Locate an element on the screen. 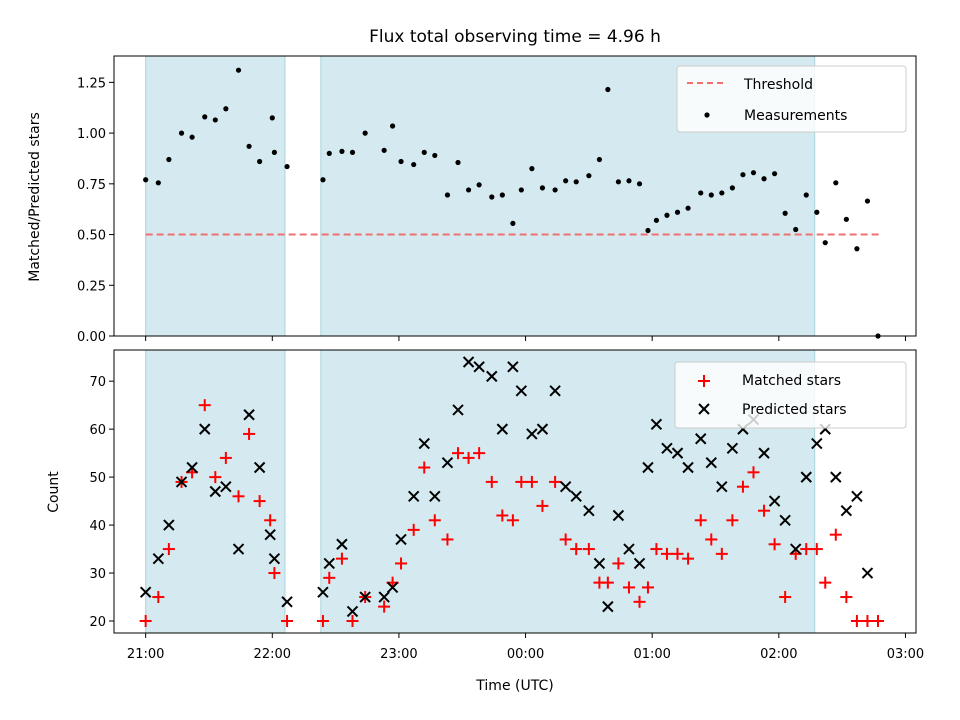  legend-measurements-label: Measurements is located at coordinates (795, 116).